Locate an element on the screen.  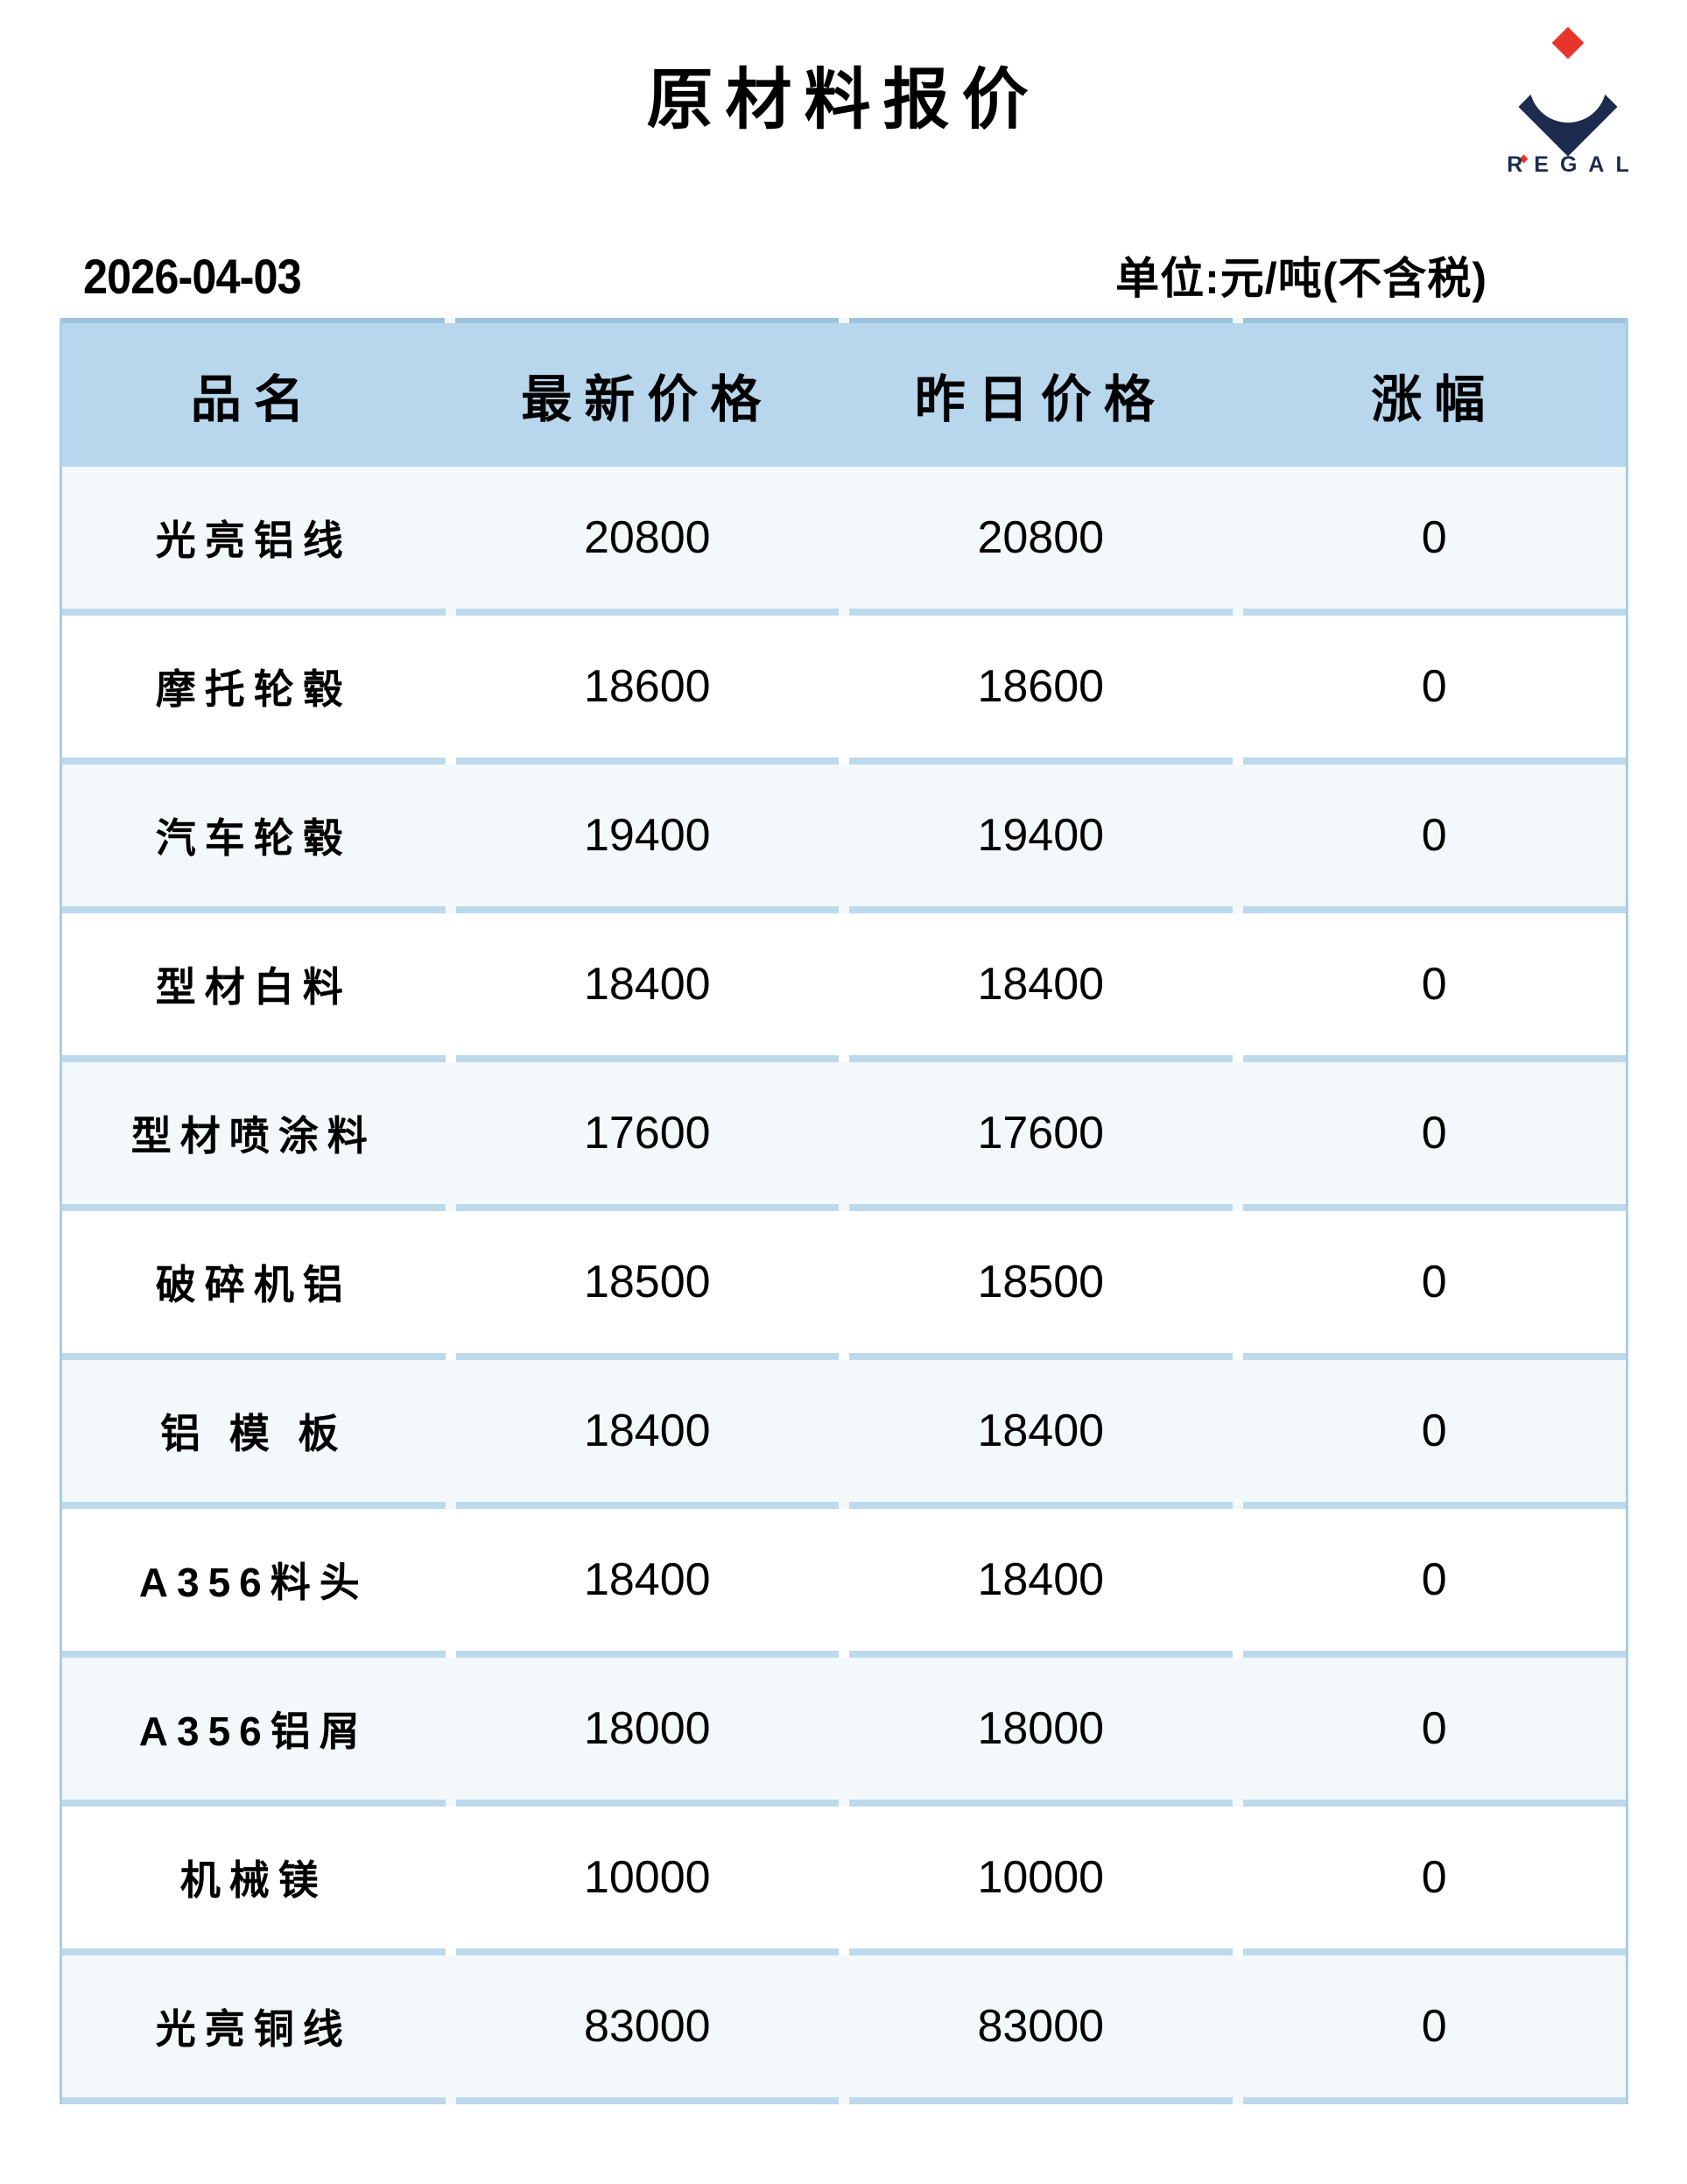
product-name-cell: A356料头 is located at coordinates (254, 1583).